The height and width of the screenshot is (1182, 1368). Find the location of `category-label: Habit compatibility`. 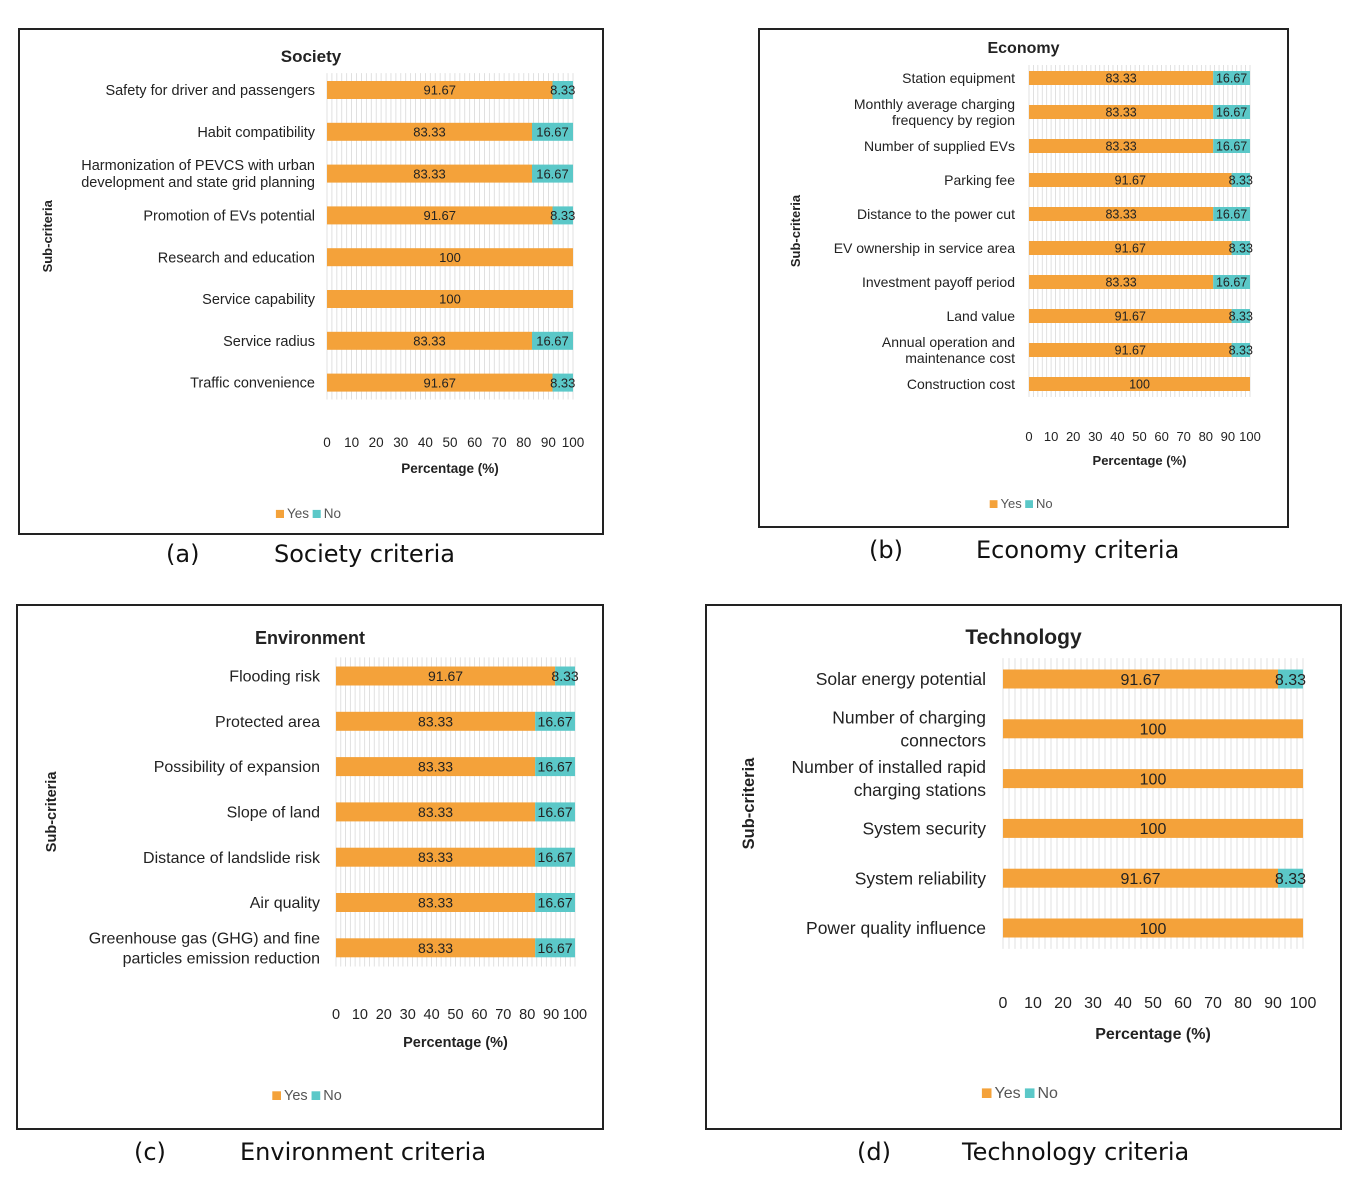

category-label: Habit compatibility is located at coordinates (256, 133).